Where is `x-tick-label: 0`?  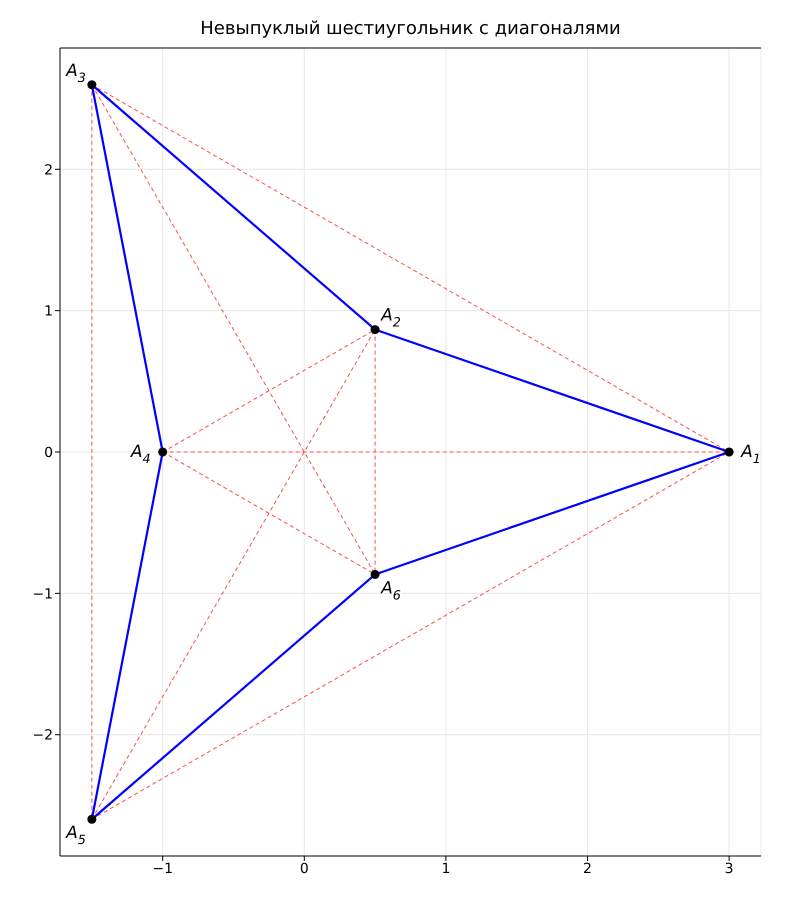
x-tick-label: 0 is located at coordinates (304, 868).